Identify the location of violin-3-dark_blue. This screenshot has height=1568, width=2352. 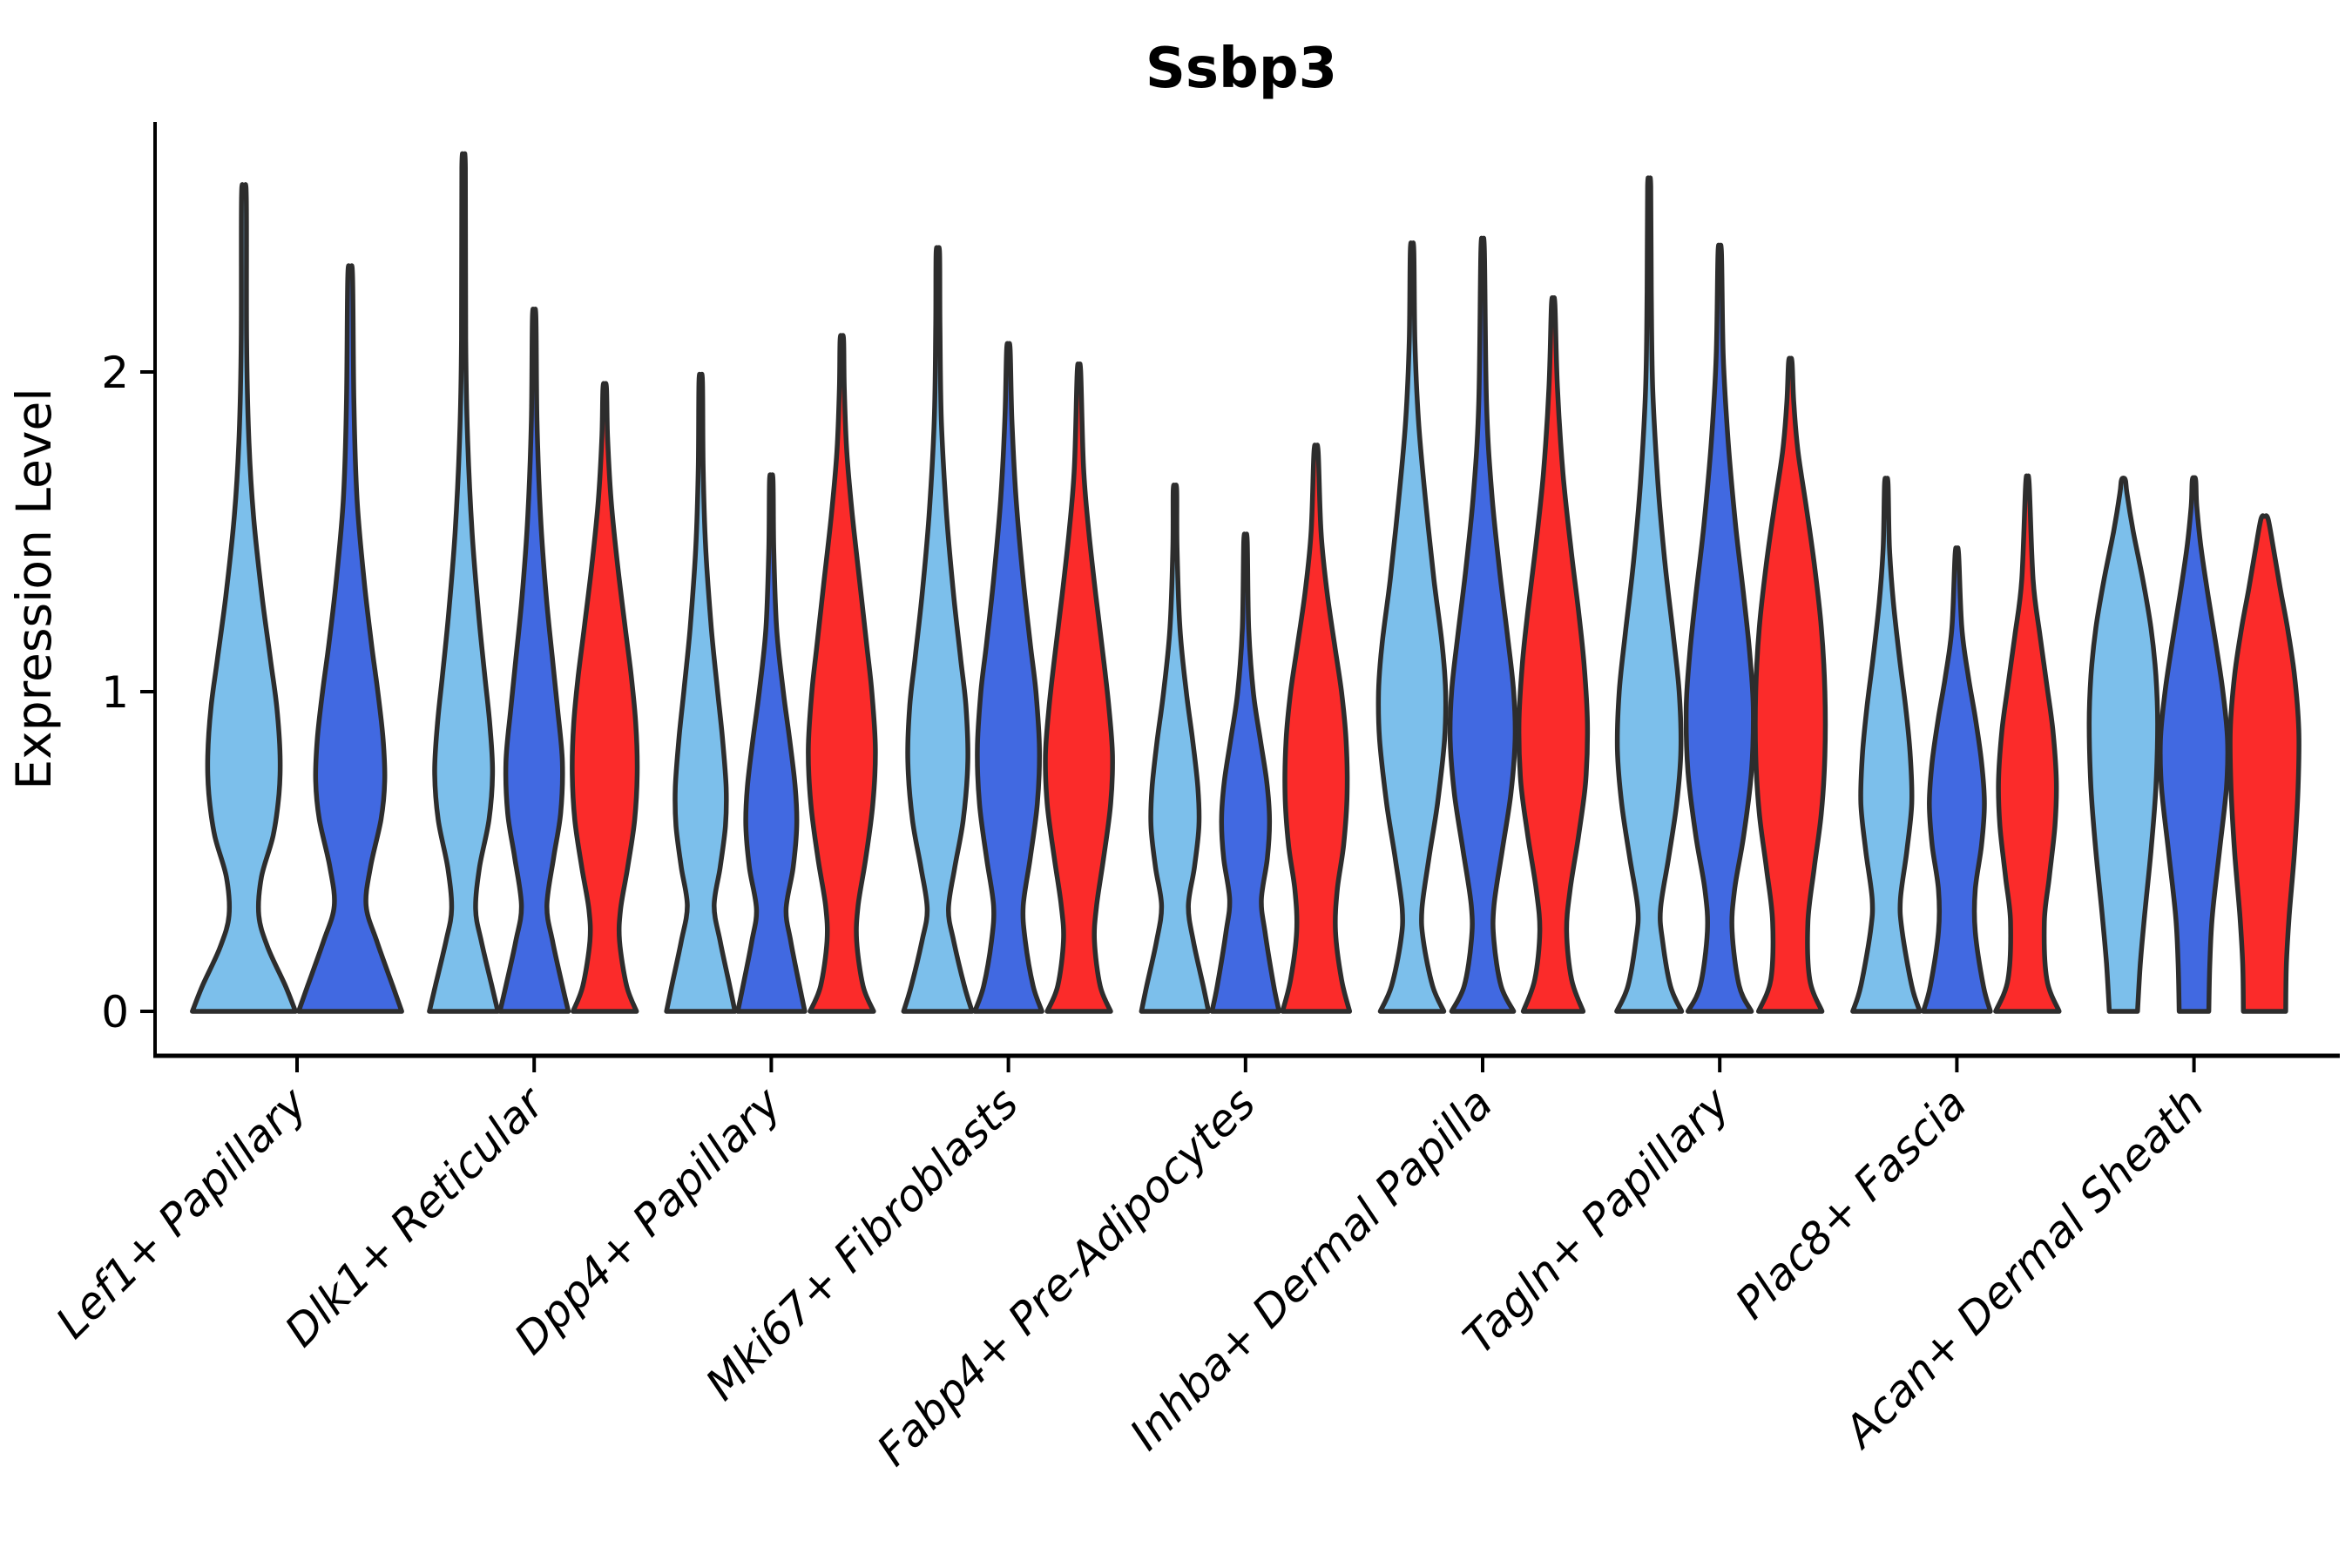
(1008, 677).